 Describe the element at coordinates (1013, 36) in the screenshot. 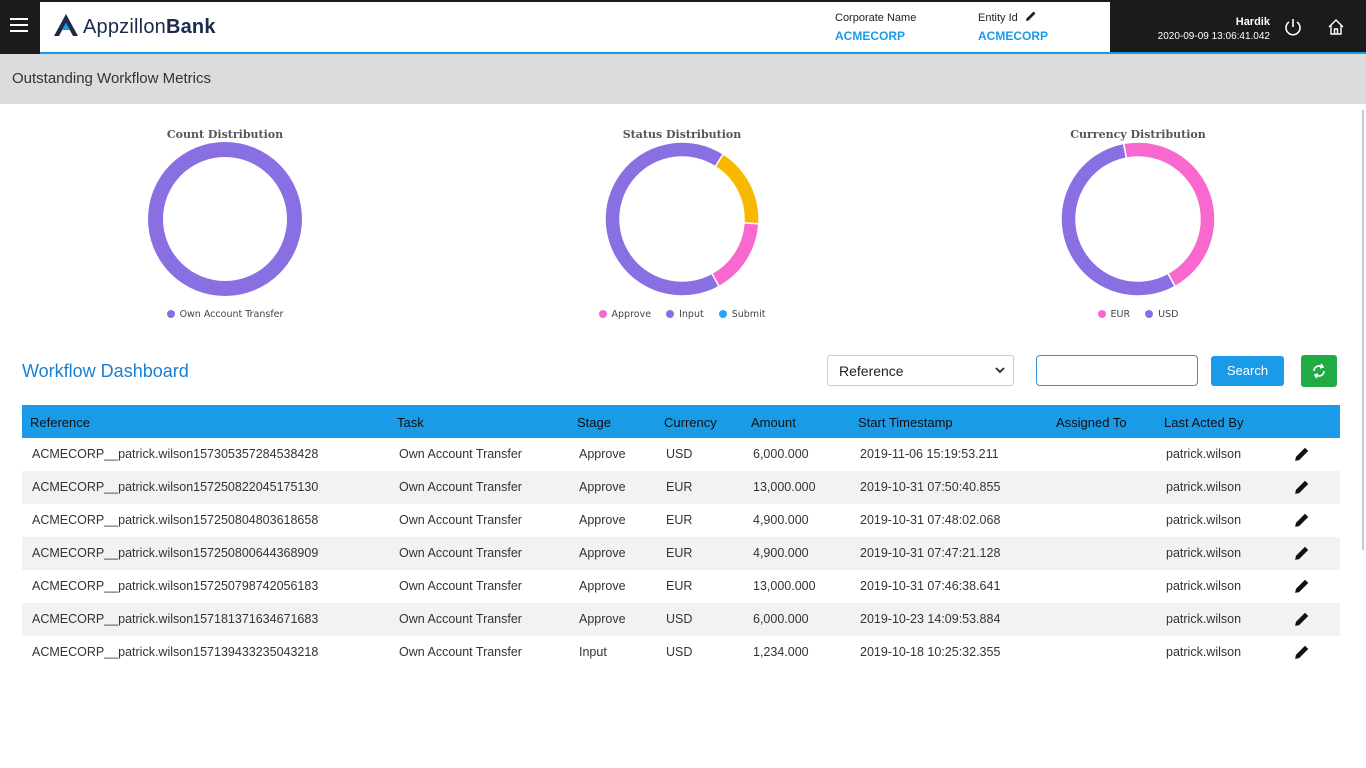

I see `entity-id-value: ACMECORP` at that location.